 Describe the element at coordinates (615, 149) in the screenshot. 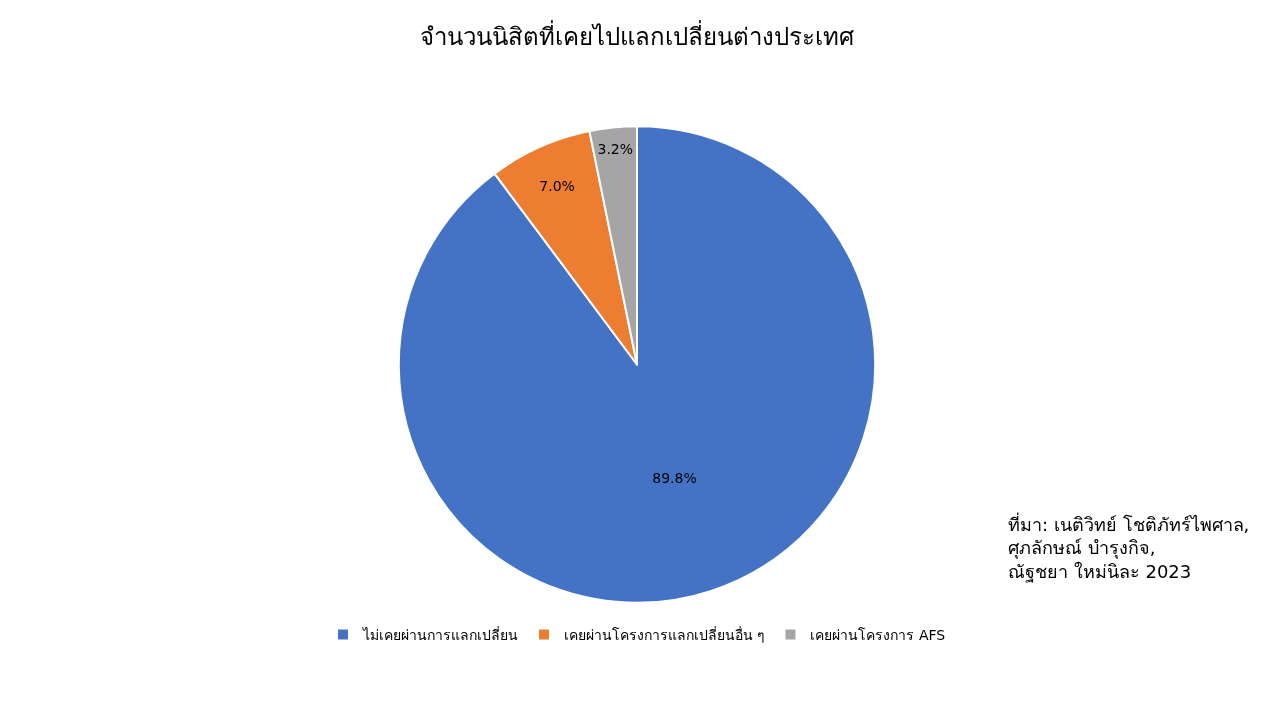

I see `data-label: 3.2%` at that location.